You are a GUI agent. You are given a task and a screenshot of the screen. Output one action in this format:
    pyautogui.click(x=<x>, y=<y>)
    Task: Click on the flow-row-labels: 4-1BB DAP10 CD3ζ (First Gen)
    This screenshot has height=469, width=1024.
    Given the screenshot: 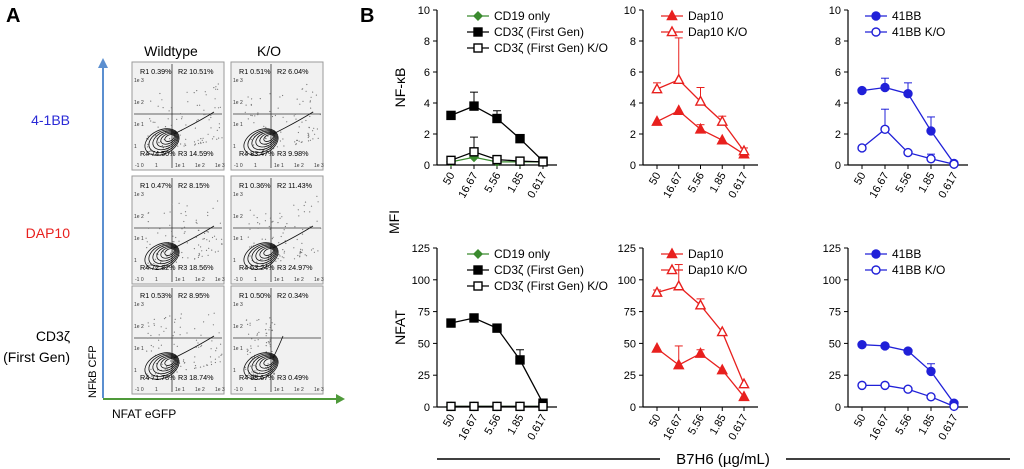 What is the action you would take?
    pyautogui.click(x=36, y=238)
    